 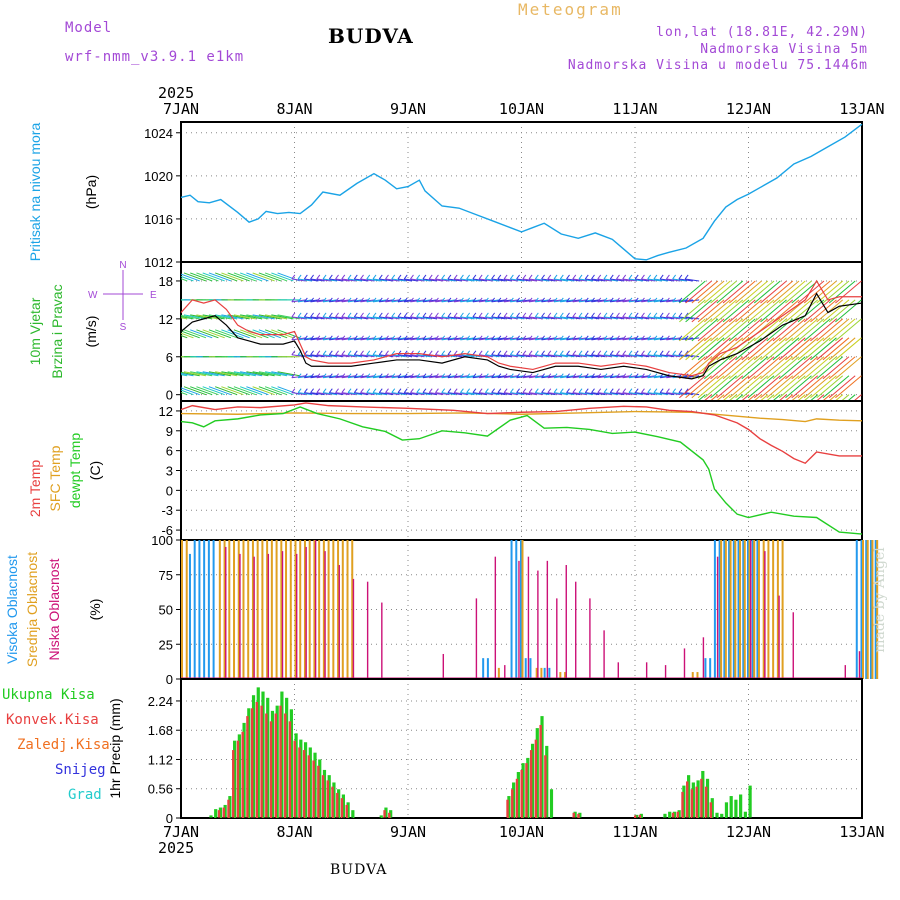 What do you see at coordinates (167, 510) in the screenshot?
I see `y-tick-label: -3` at bounding box center [167, 510].